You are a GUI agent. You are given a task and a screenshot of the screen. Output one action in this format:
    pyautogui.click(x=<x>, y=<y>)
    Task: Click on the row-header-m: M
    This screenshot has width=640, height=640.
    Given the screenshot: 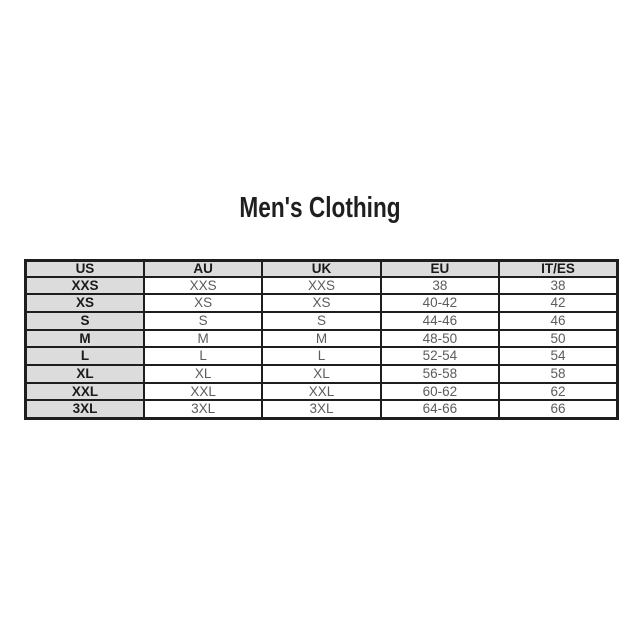 What is the action you would take?
    pyautogui.click(x=84, y=338)
    